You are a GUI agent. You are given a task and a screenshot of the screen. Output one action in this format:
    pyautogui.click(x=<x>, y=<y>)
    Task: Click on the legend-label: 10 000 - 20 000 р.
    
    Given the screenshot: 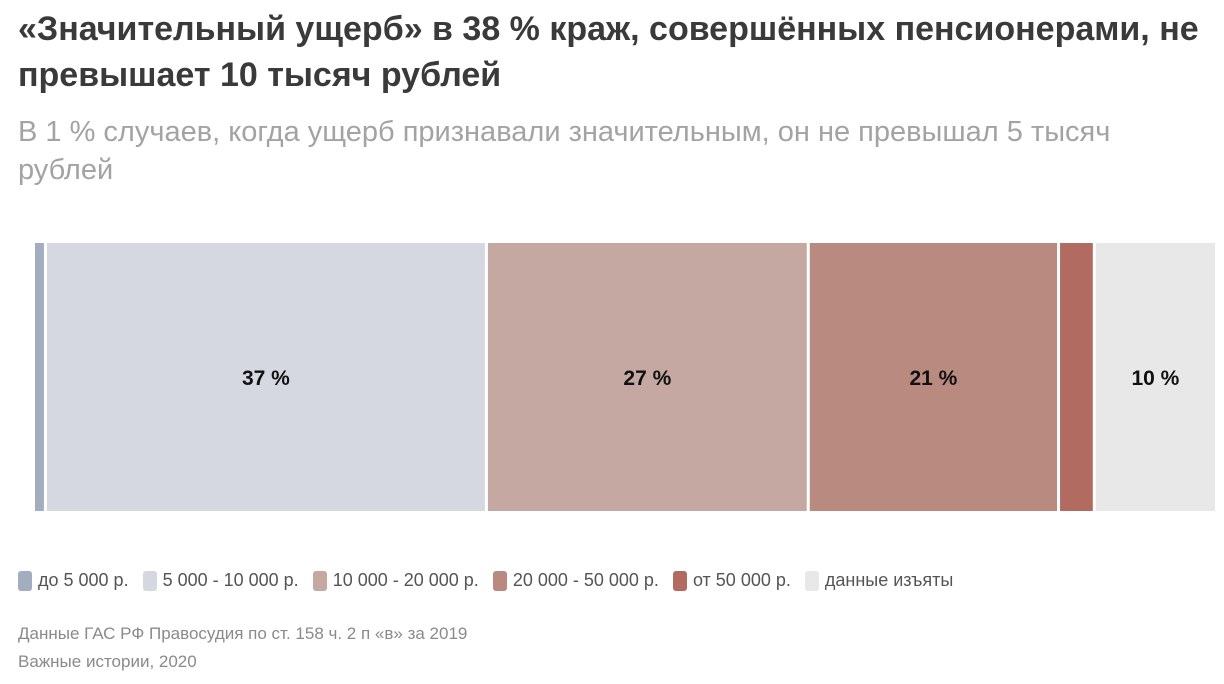 What is the action you would take?
    pyautogui.click(x=405, y=580)
    